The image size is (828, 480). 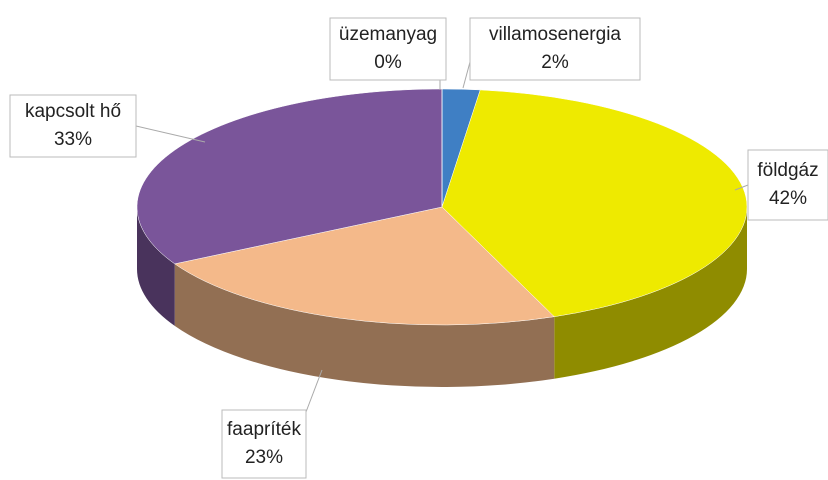 I want to click on category-label: üzemanyag, so click(x=388, y=34).